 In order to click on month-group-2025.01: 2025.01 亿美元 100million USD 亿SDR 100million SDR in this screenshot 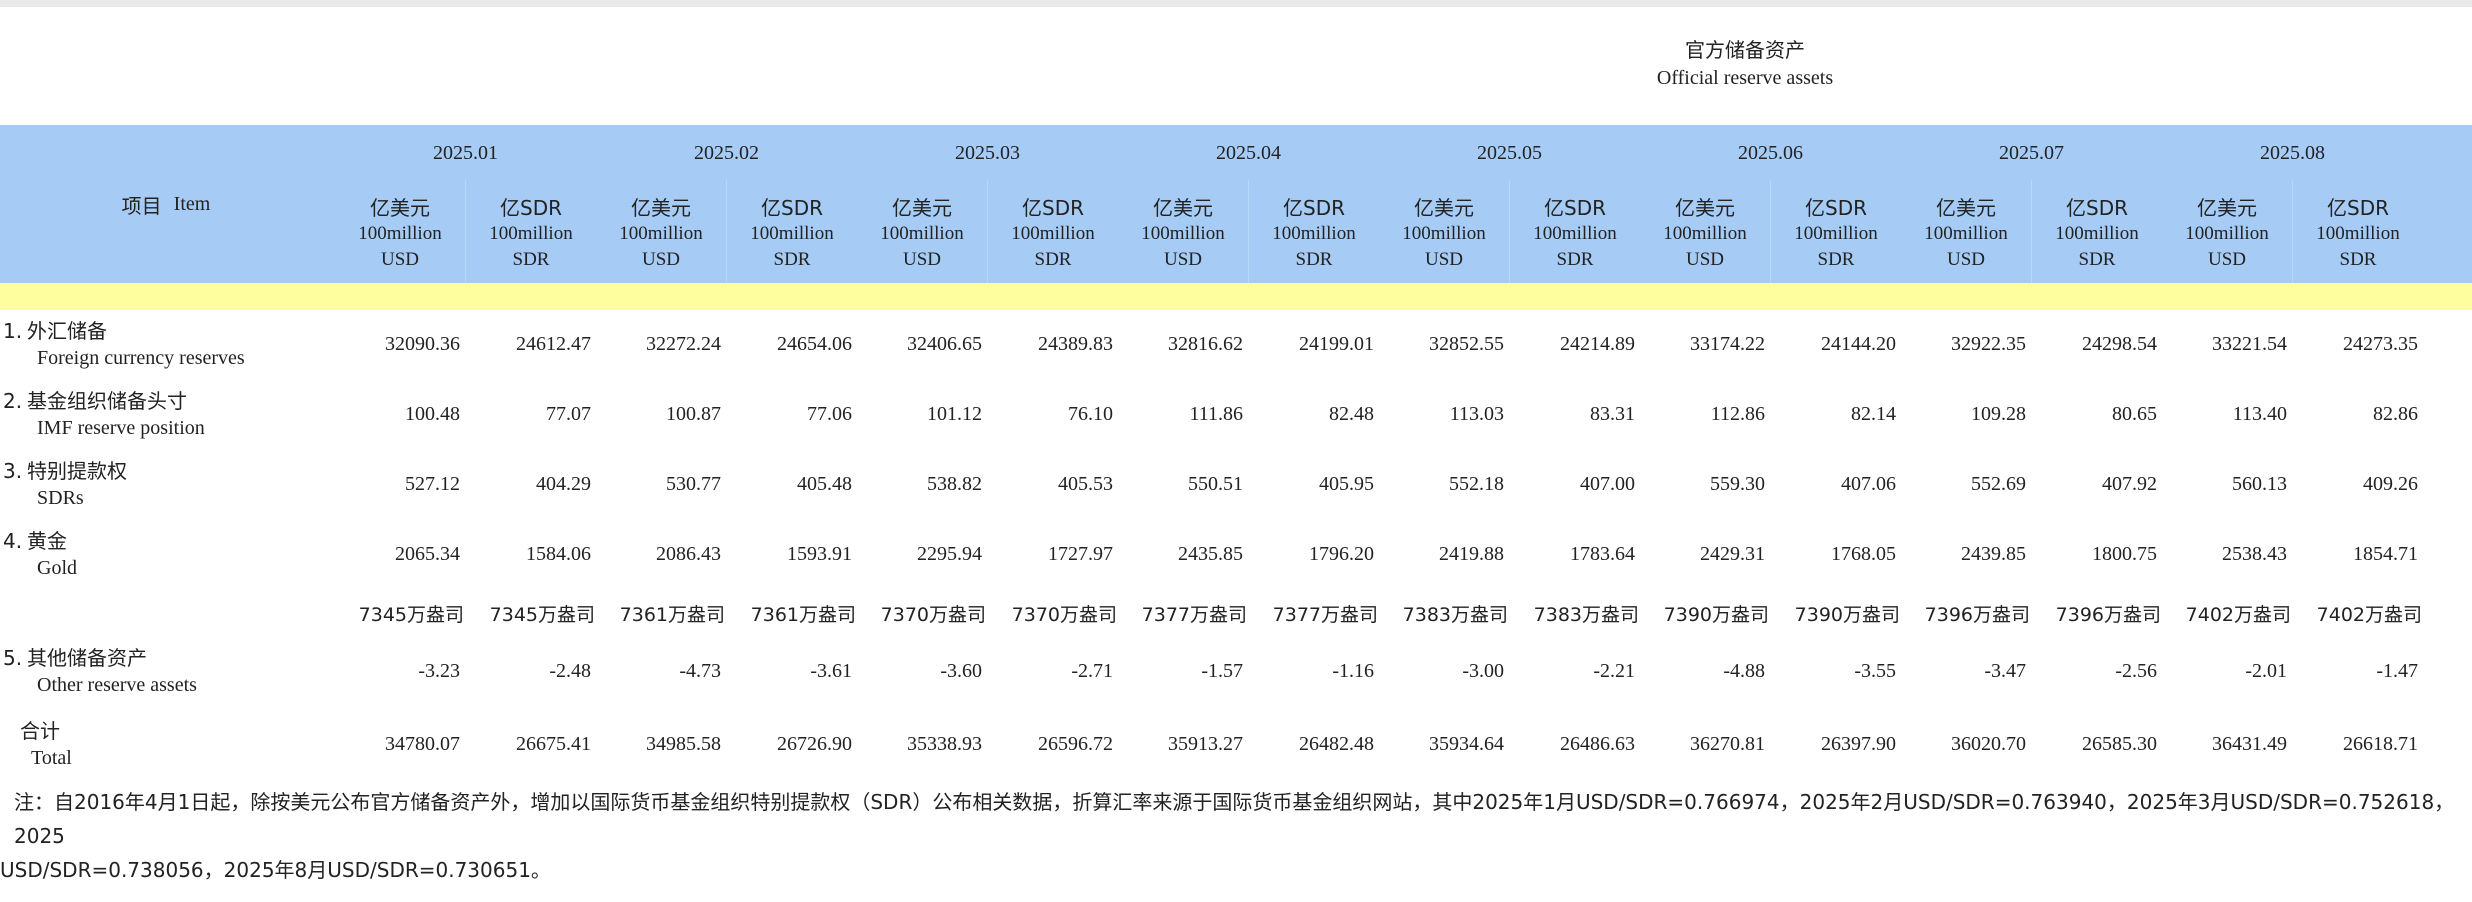, I will do `click(465, 204)`.